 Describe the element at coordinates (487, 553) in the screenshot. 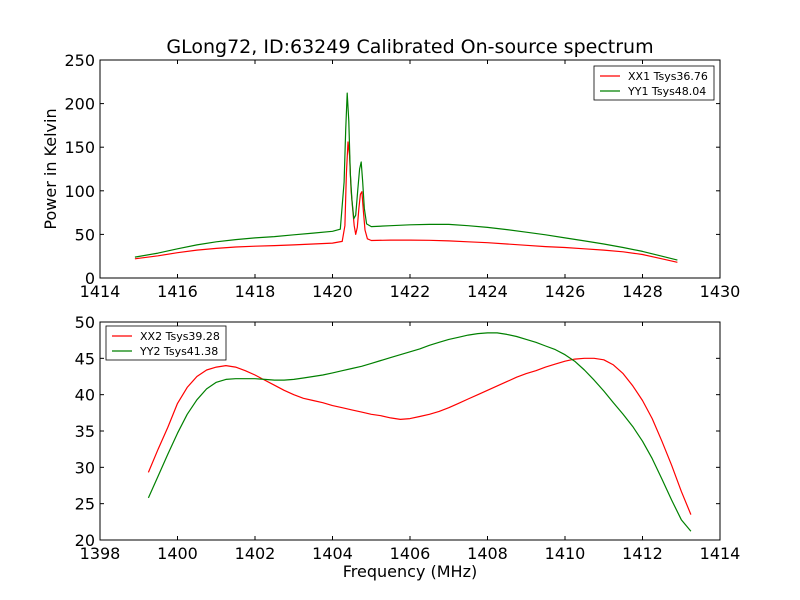

I see `x-tick-label: 1408` at that location.